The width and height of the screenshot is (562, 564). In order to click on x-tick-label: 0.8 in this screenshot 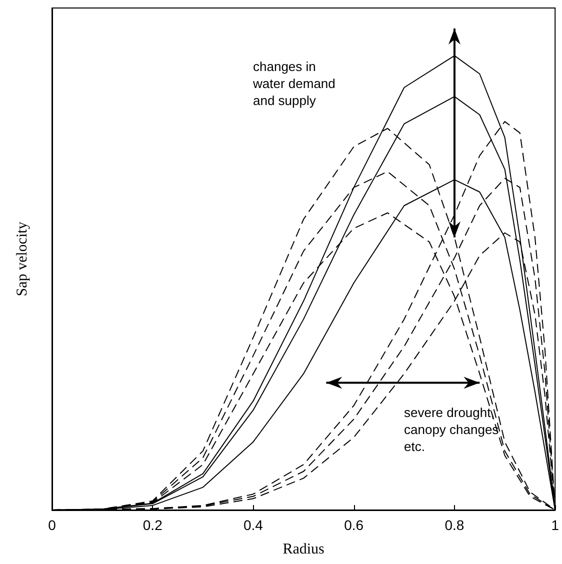, I will do `click(454, 525)`.